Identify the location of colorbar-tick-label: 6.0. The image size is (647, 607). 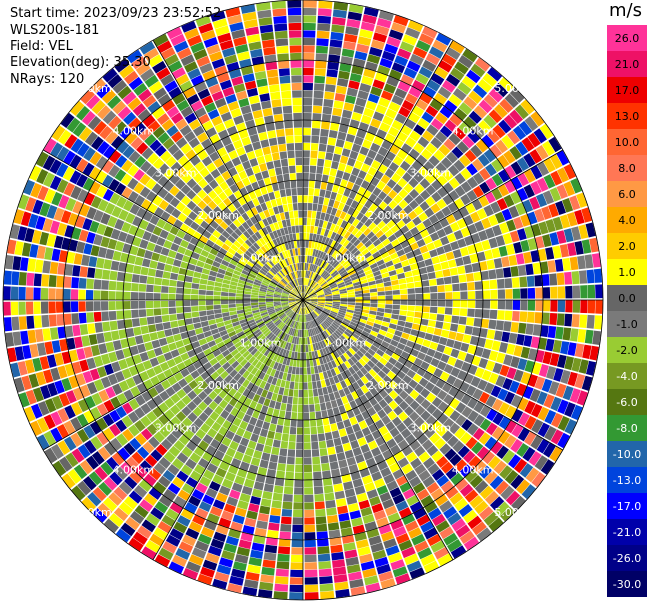
(627, 194).